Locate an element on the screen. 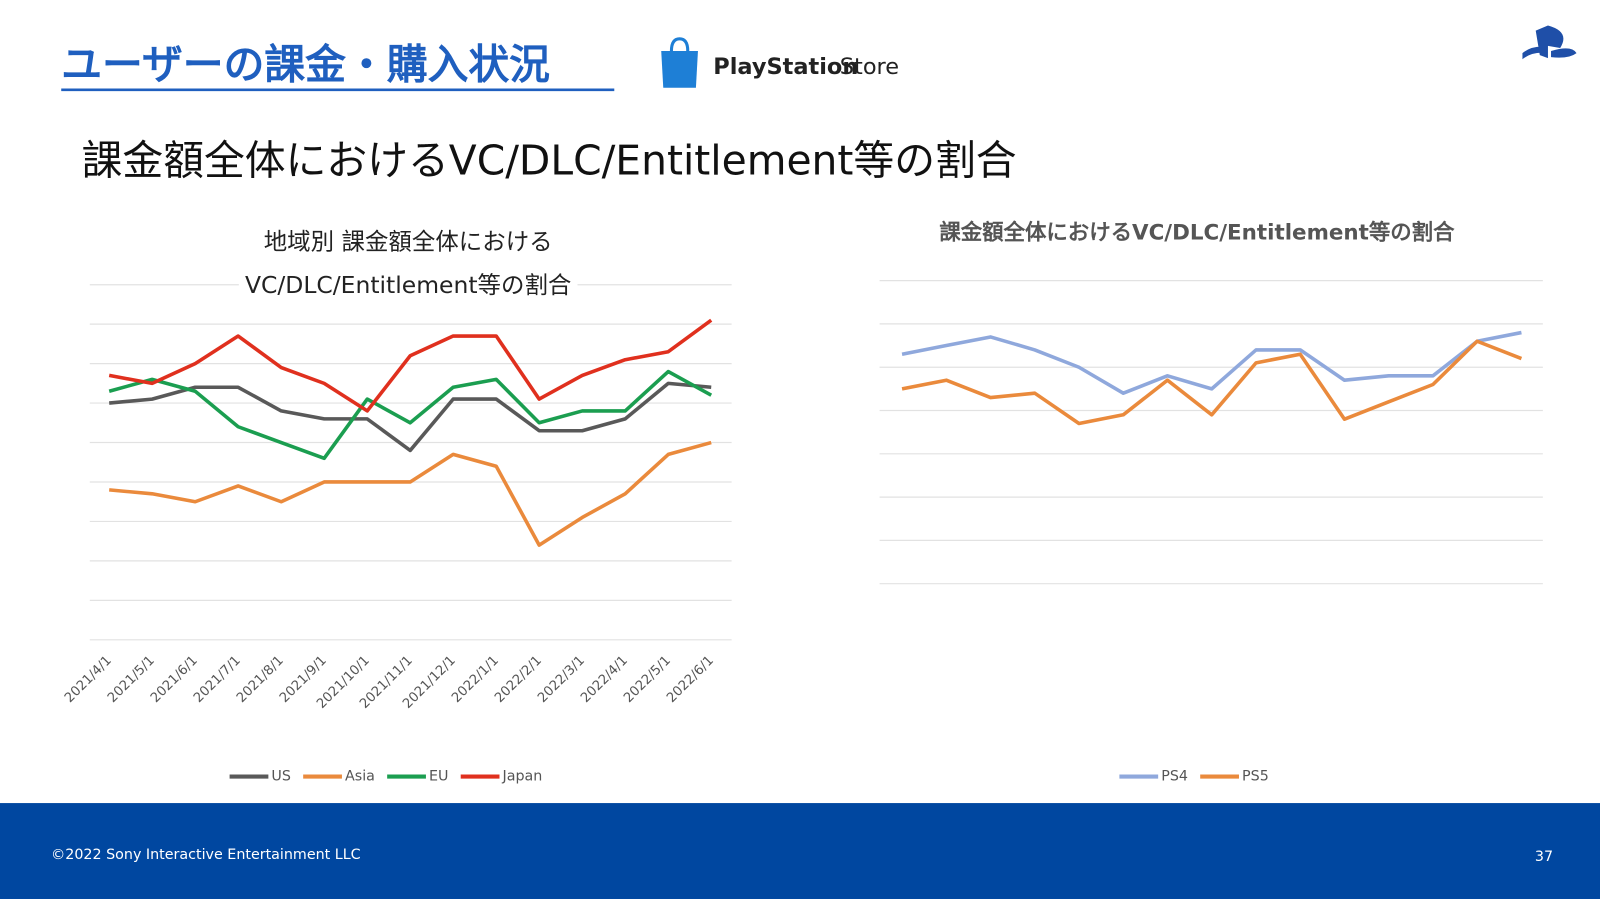 This screenshot has height=899, width=1600. store-bag-icon is located at coordinates (679, 69).